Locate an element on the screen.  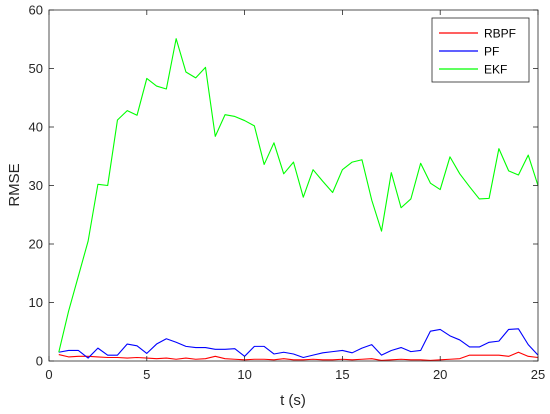
x-tick-label: 20 is located at coordinates (440, 374).